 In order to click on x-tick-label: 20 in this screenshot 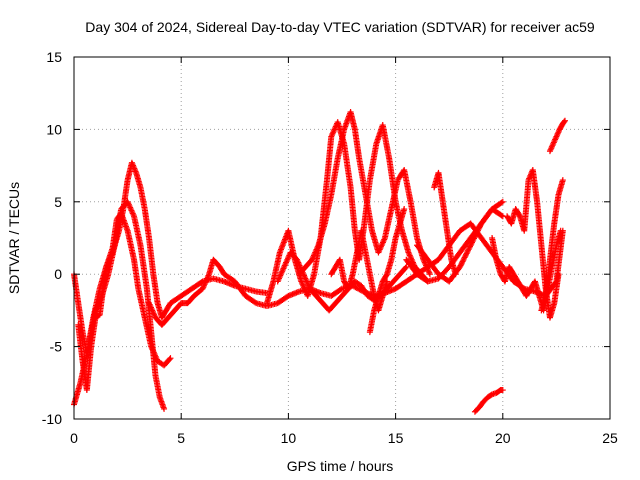, I will do `click(503, 438)`.